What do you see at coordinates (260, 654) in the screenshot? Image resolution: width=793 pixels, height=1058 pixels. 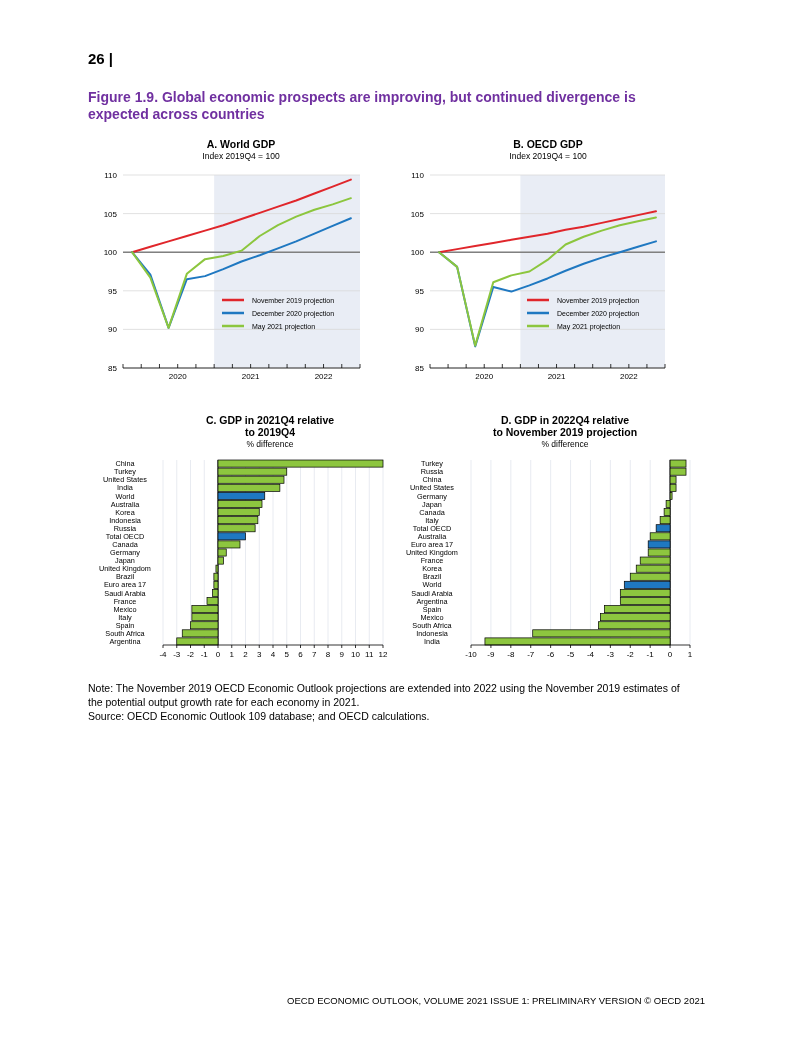 I see `x-tick-label: 3` at bounding box center [260, 654].